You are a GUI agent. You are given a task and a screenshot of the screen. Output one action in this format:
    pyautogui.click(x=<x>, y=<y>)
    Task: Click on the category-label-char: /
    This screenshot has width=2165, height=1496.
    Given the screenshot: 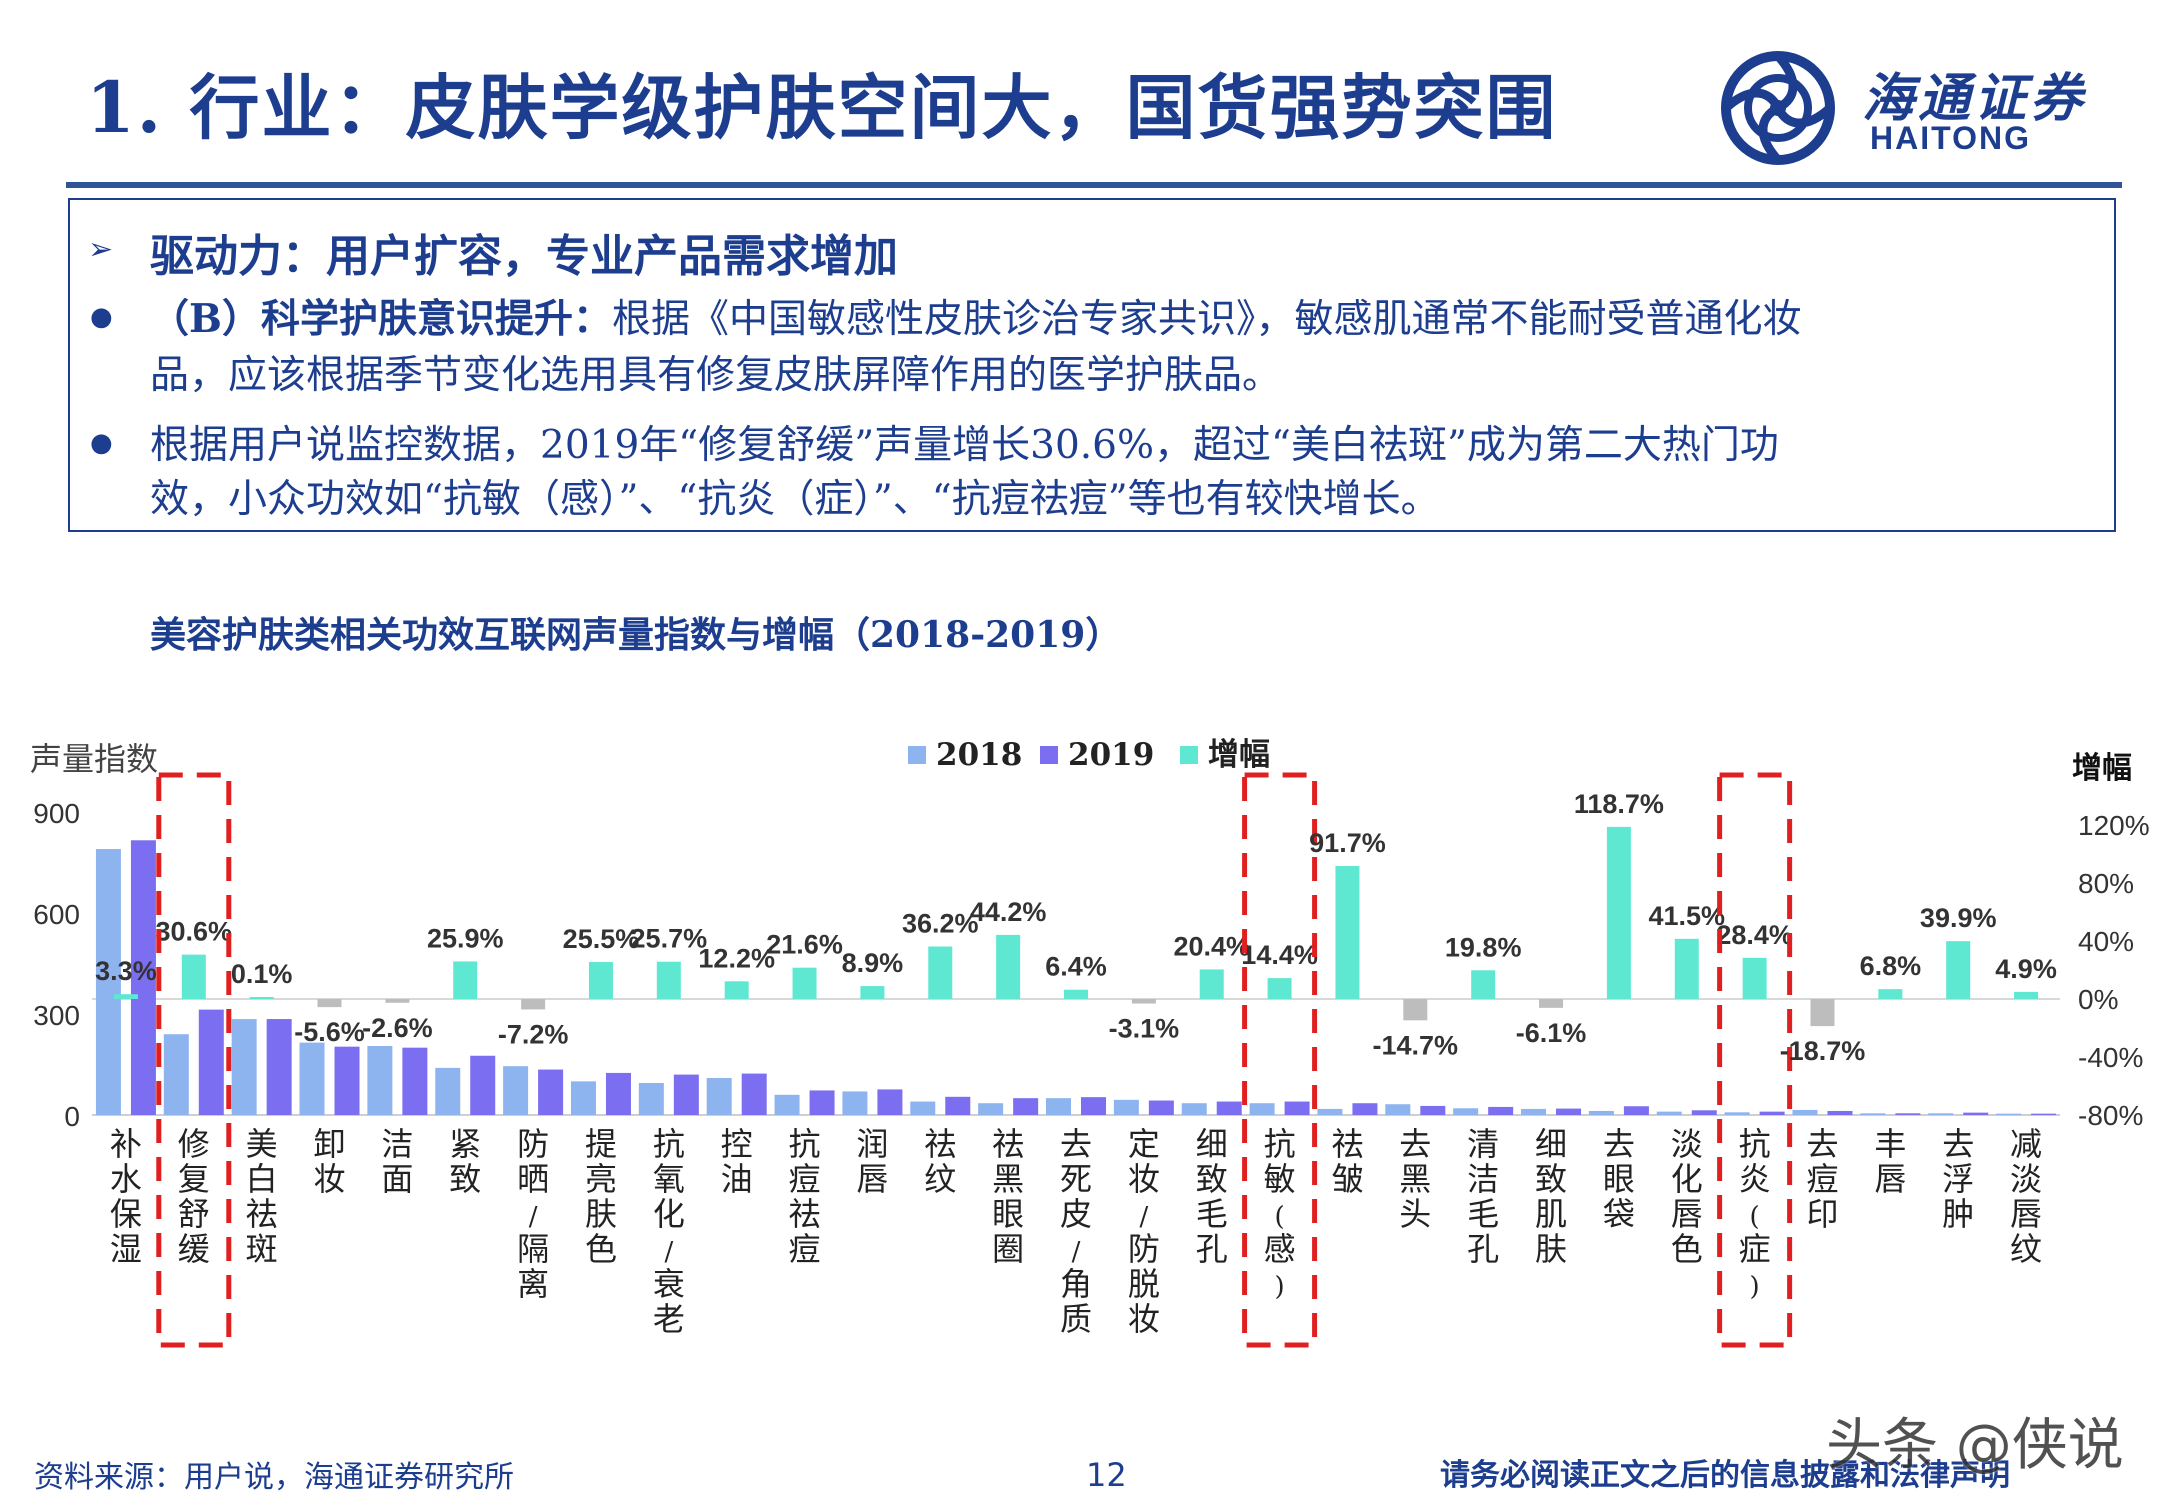 What is the action you would take?
    pyautogui.click(x=668, y=1252)
    